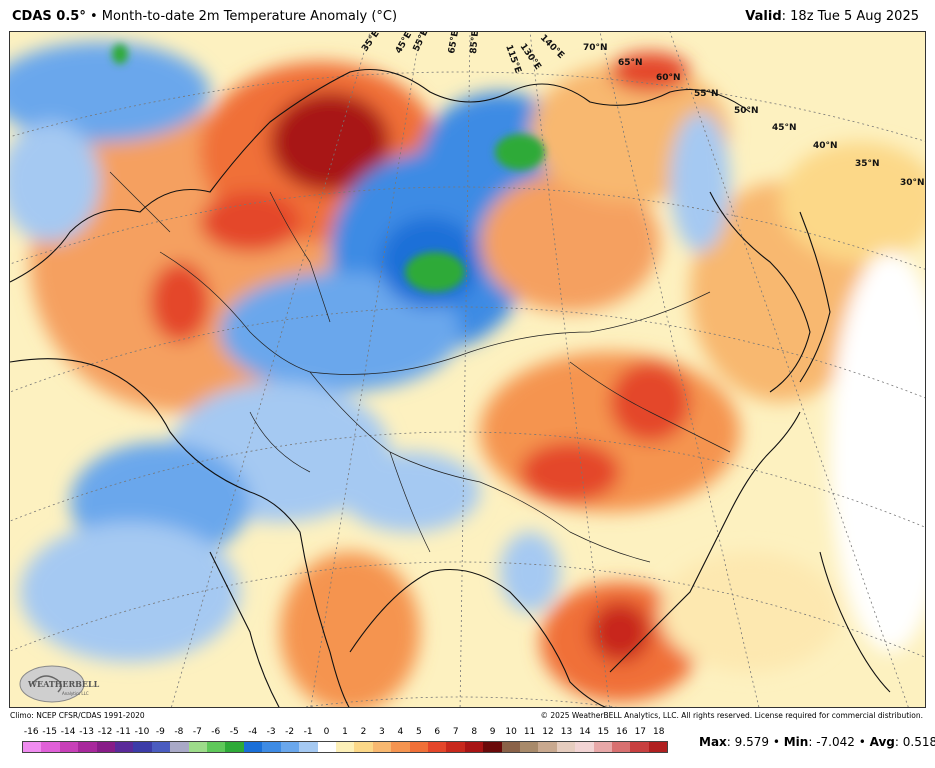 This screenshot has width=935, height=768. Describe the element at coordinates (622, 732) in the screenshot. I see `colorbar-tick-label: 16` at that location.